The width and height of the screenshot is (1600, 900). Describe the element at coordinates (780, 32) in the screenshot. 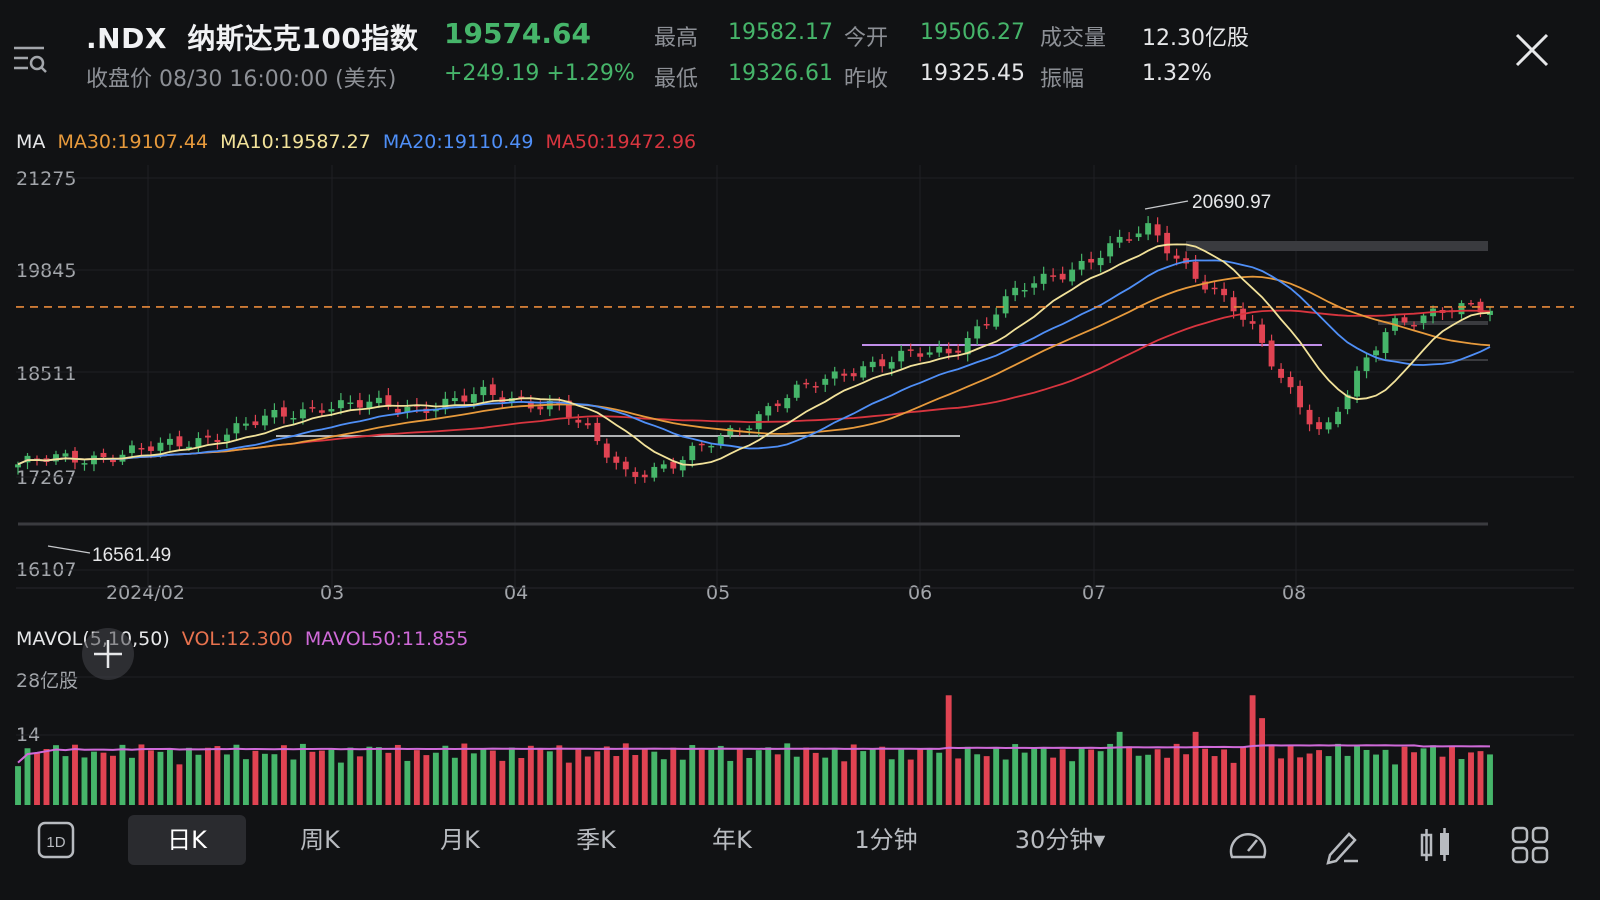

I see `high-value: 19582.17` at that location.